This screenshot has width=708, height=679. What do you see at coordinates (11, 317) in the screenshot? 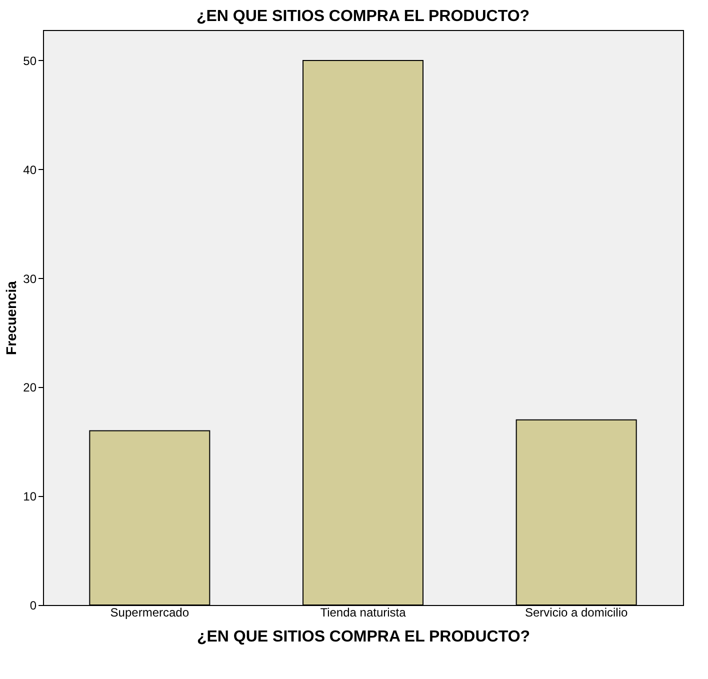
I see `y-axis-title: Frecuencia` at bounding box center [11, 317].